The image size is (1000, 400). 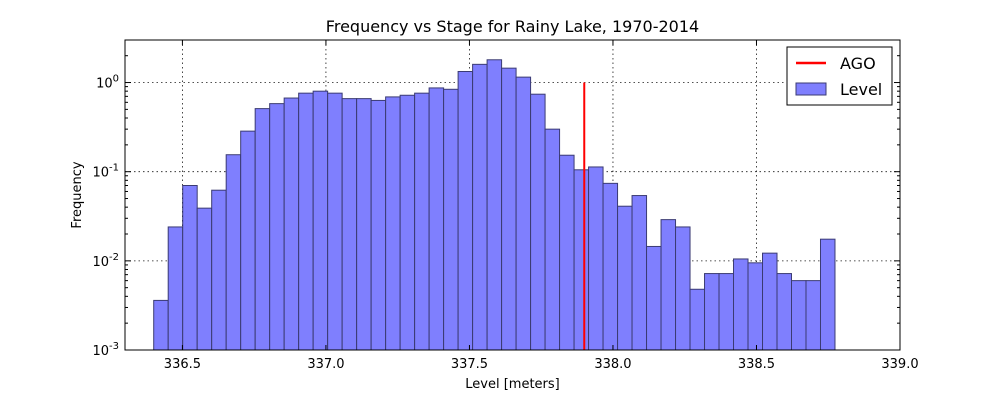 What do you see at coordinates (469, 364) in the screenshot?
I see `x-tick-label: 337.5` at bounding box center [469, 364].